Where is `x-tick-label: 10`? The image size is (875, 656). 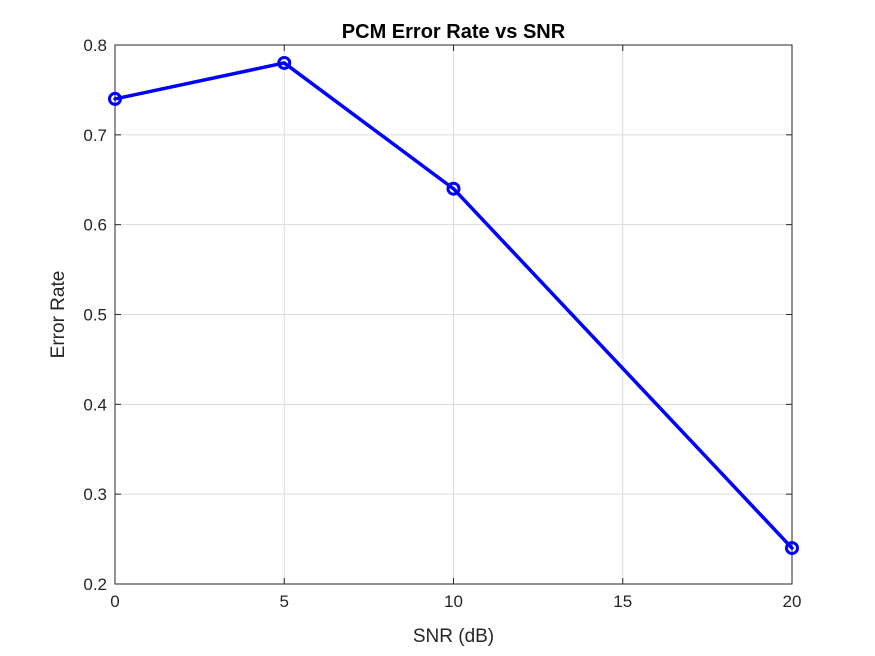
x-tick-label: 10 is located at coordinates (453, 601).